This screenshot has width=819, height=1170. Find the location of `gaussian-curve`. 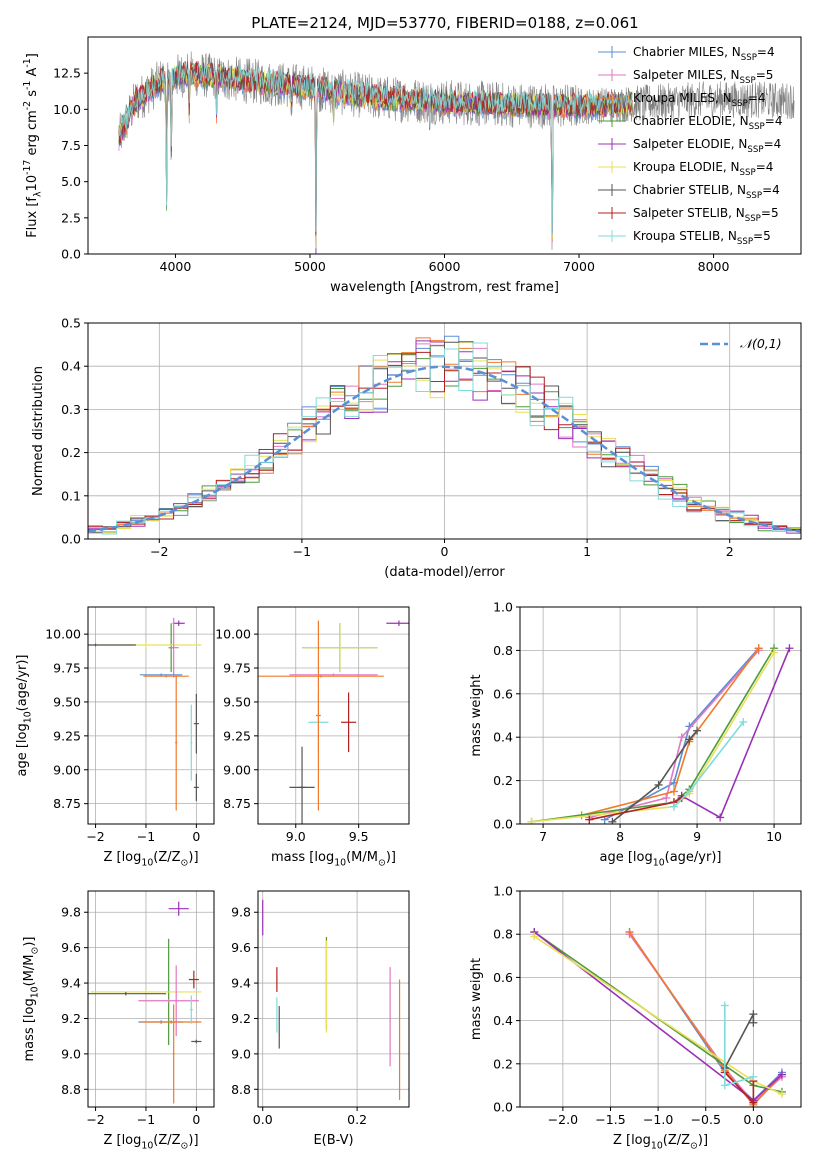

gaussian-curve is located at coordinates (444, 449).